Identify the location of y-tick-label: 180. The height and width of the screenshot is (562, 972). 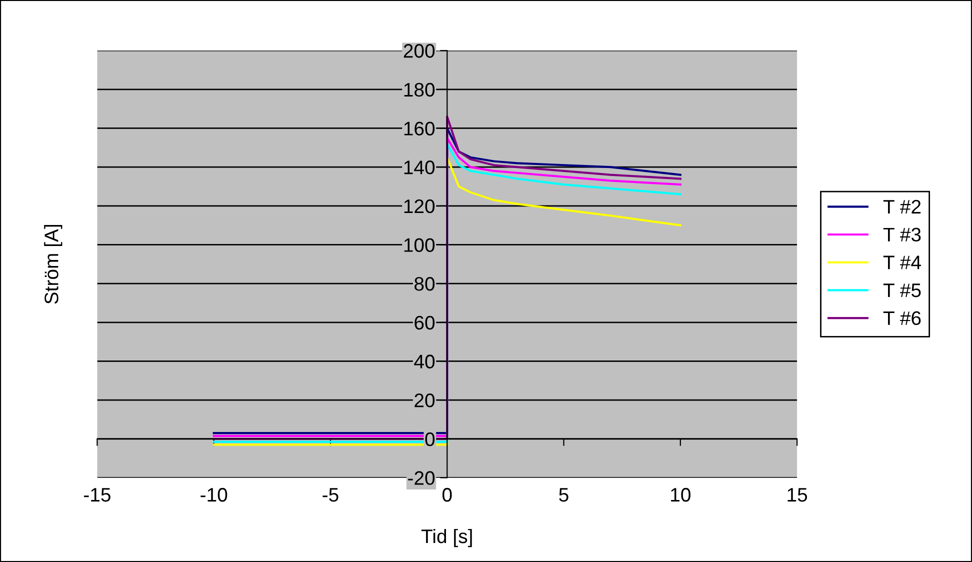
(419, 89).